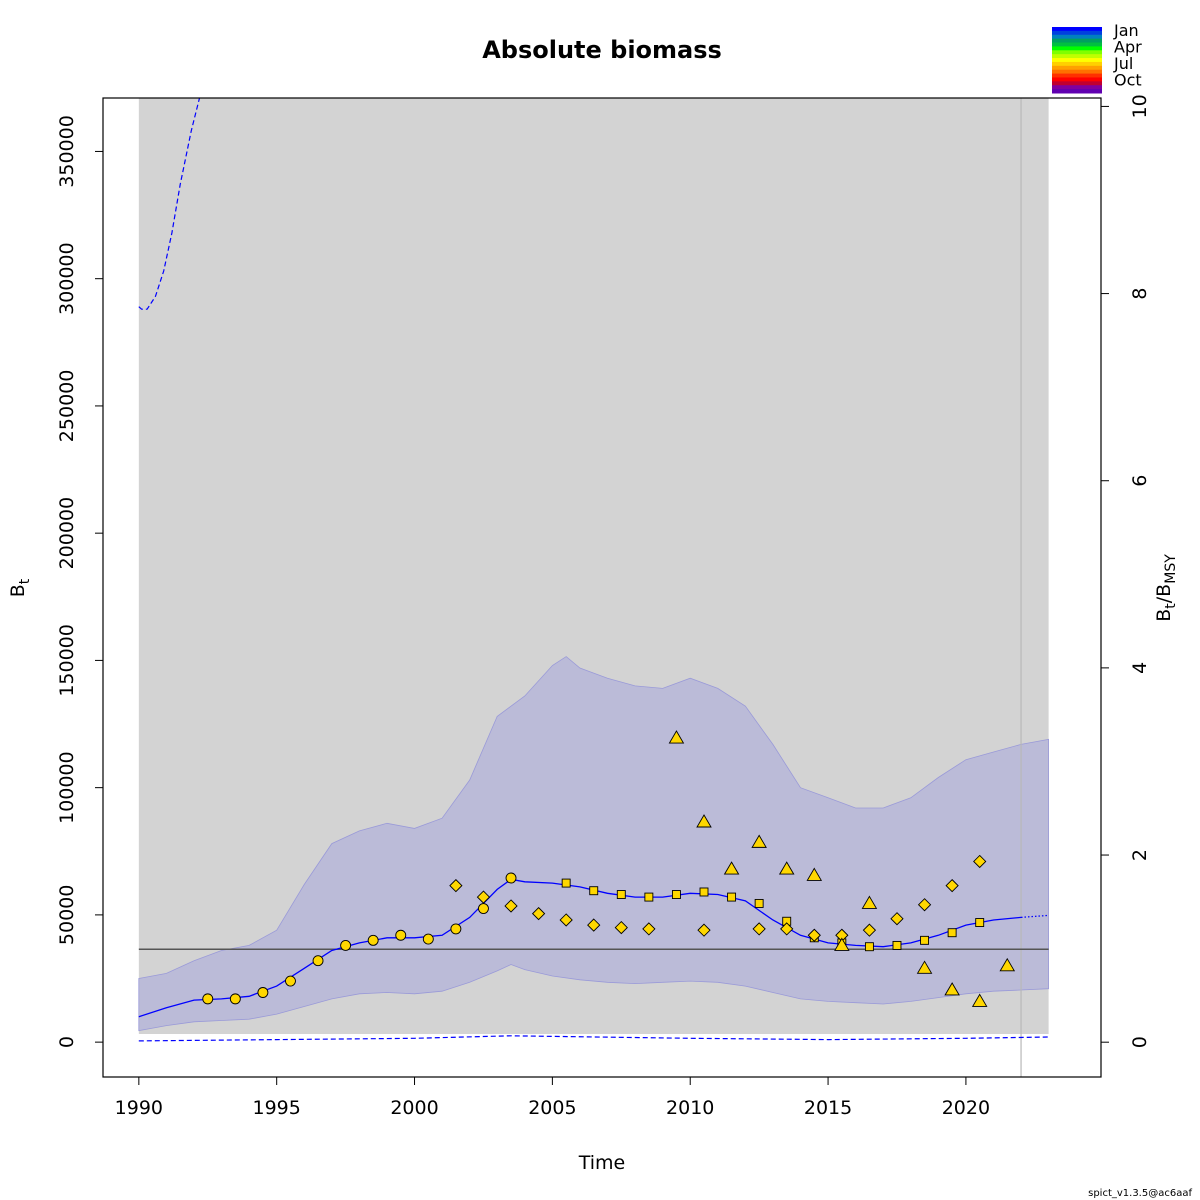 Image resolution: width=1200 pixels, height=1200 pixels. What do you see at coordinates (20, 587) in the screenshot?
I see `y-axis-label: Bt` at bounding box center [20, 587].